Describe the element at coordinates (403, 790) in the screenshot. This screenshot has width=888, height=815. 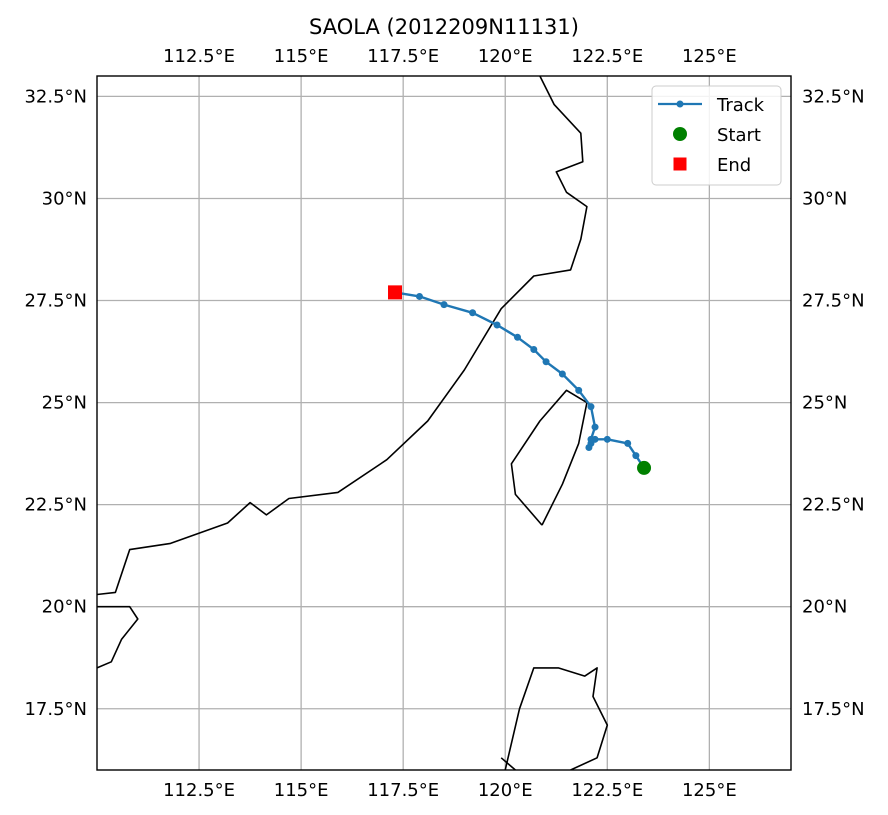
I see `lon-tick-label-bottom: 117.5°E` at that location.